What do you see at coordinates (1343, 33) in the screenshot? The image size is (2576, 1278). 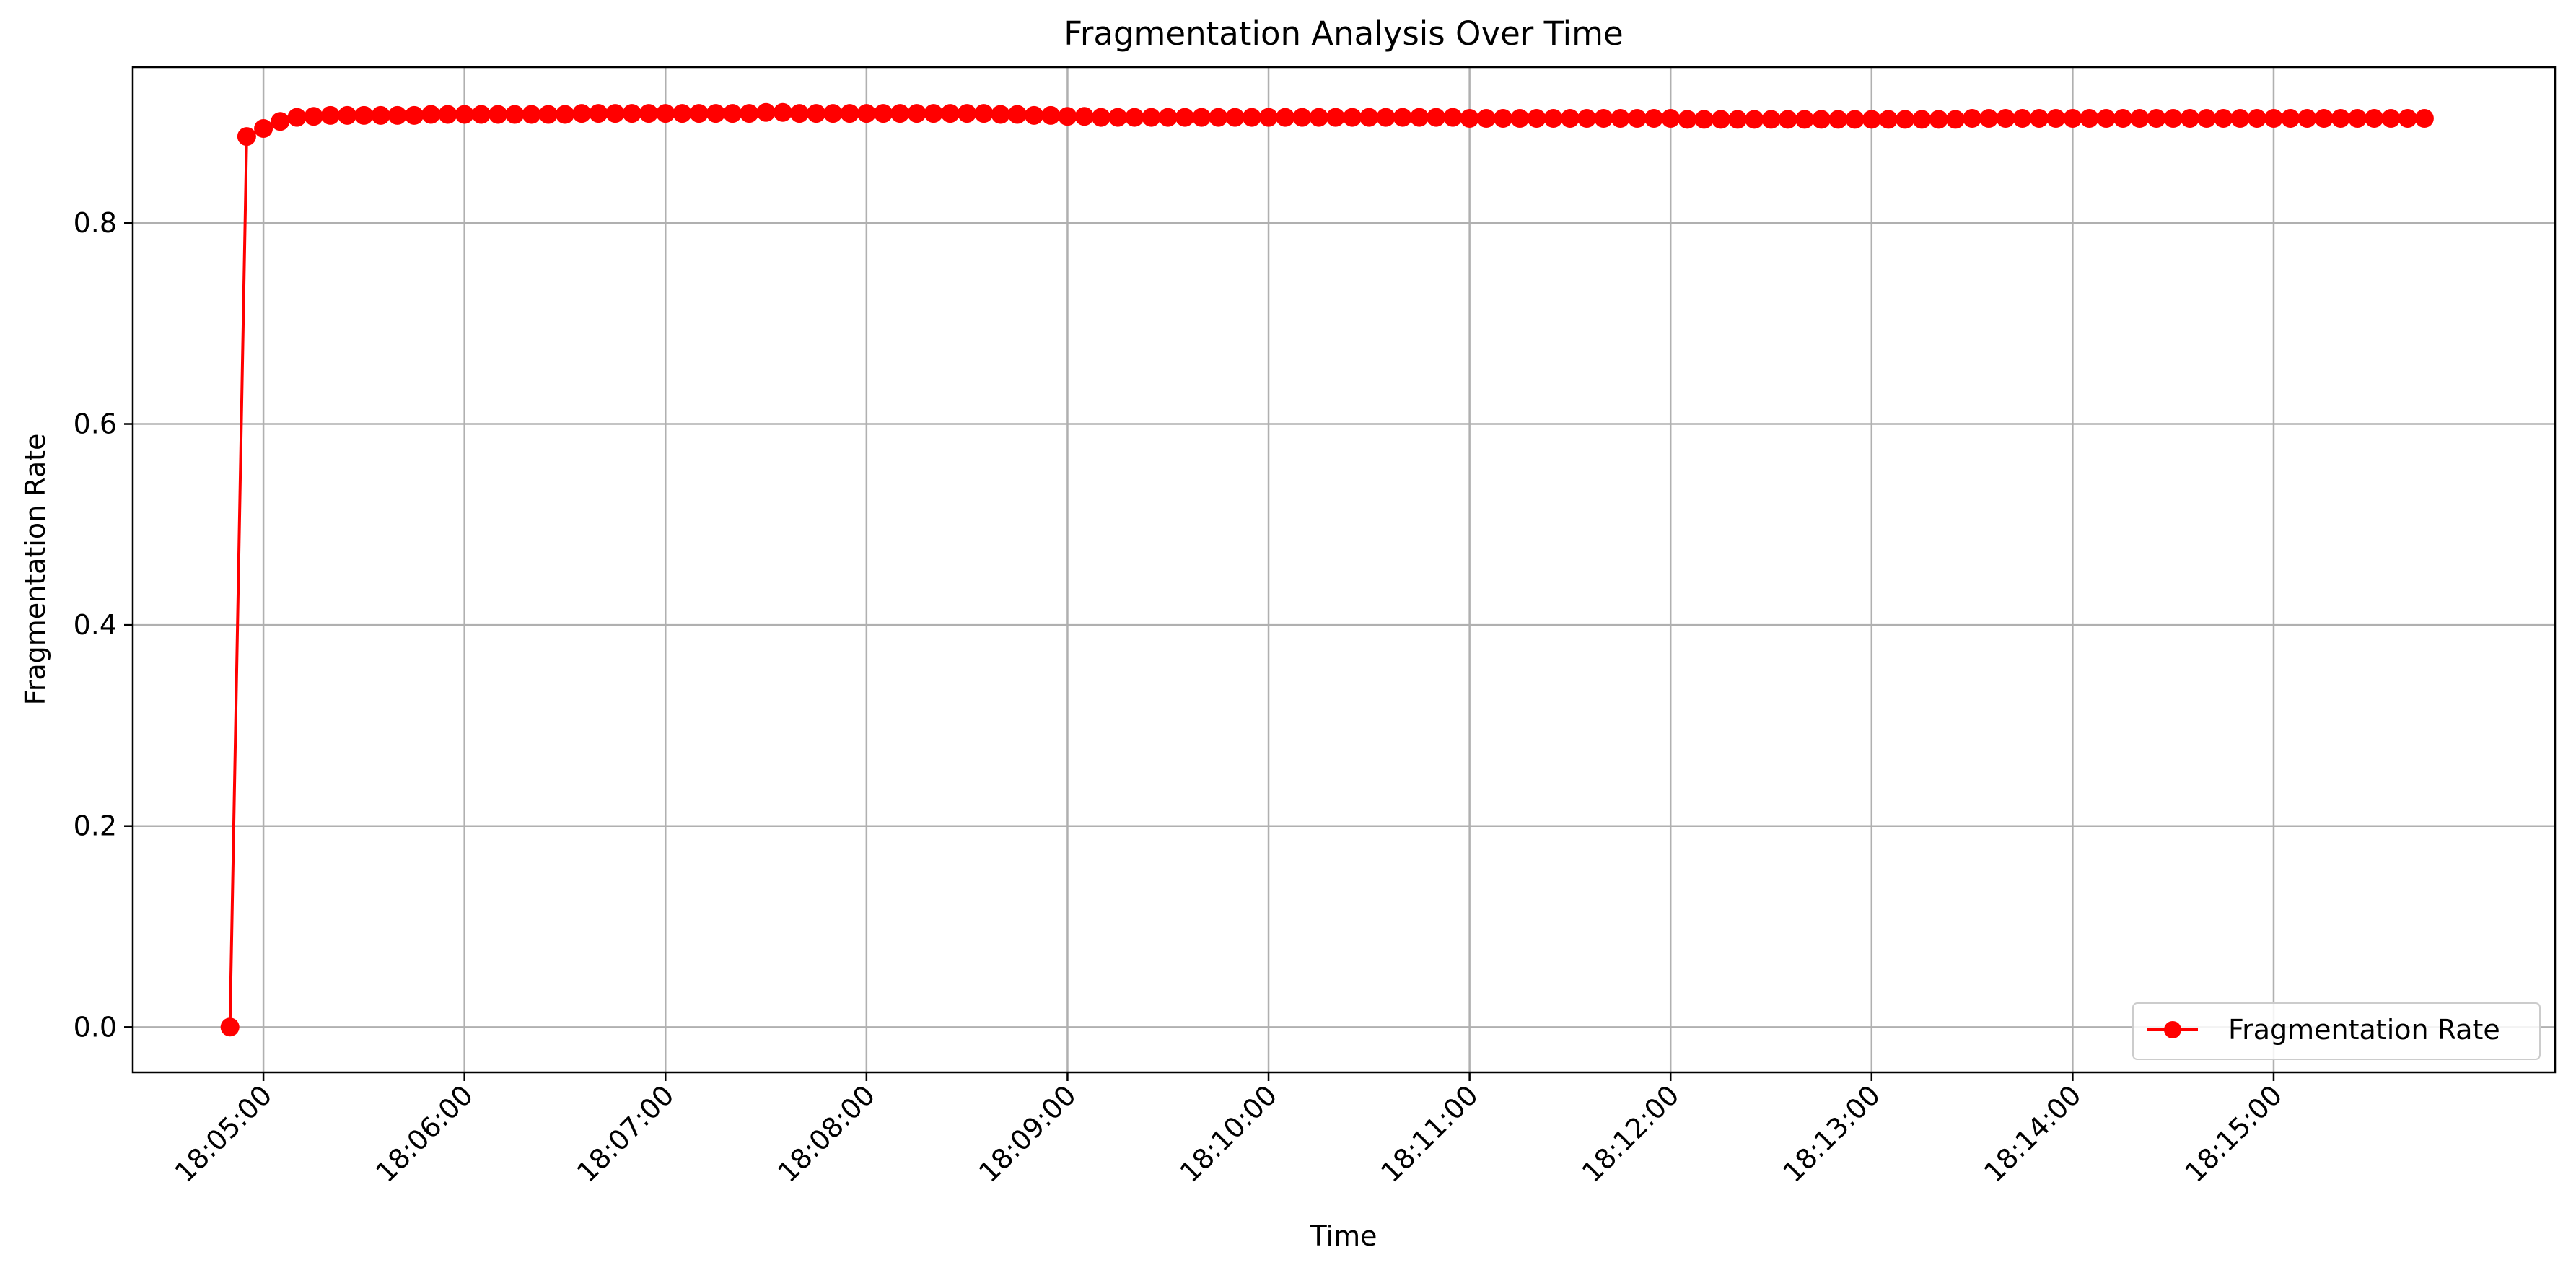 I see `chart-title: Fragmentation Analysis Over Time` at bounding box center [1343, 33].